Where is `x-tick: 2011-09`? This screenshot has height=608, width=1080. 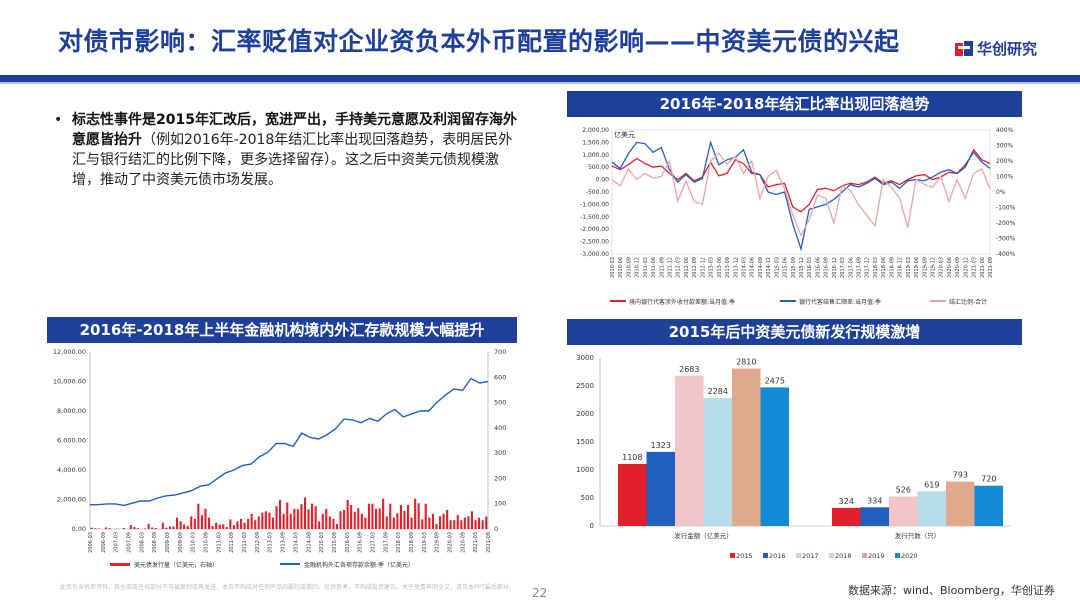 x-tick: 2011-09 is located at coordinates (232, 542).